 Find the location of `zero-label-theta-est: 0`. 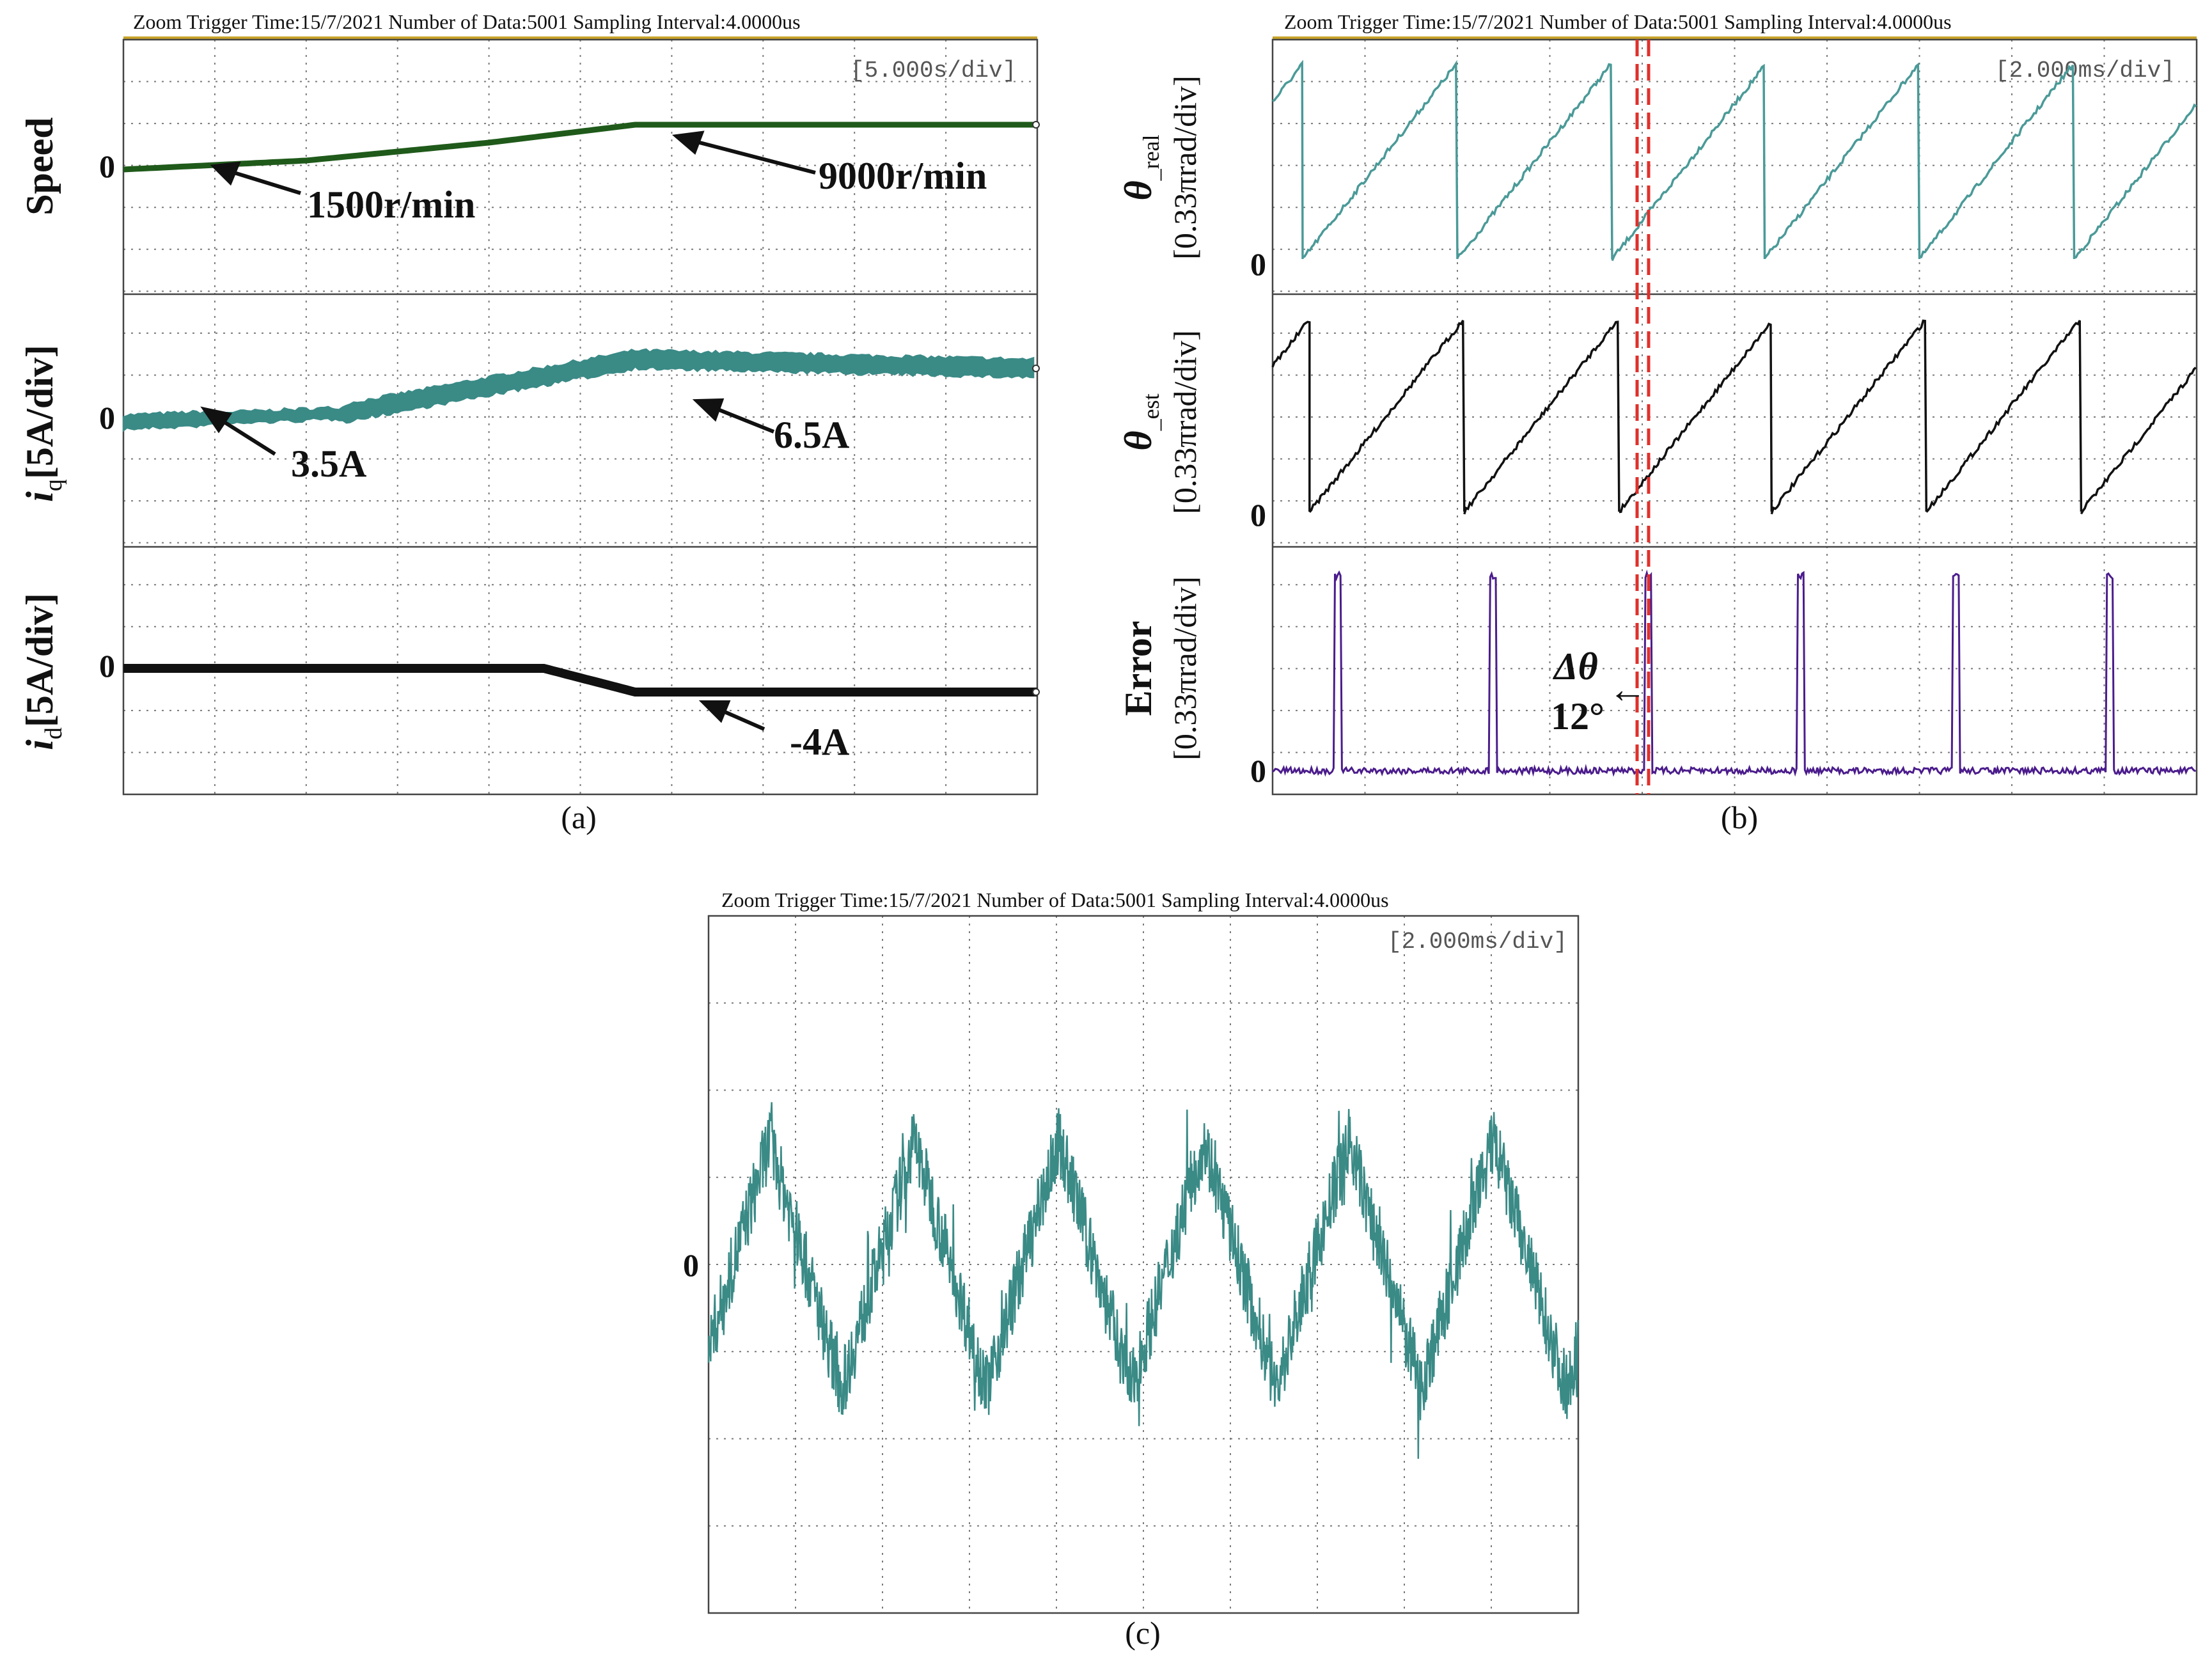

zero-label-theta-est: 0 is located at coordinates (1258, 515).